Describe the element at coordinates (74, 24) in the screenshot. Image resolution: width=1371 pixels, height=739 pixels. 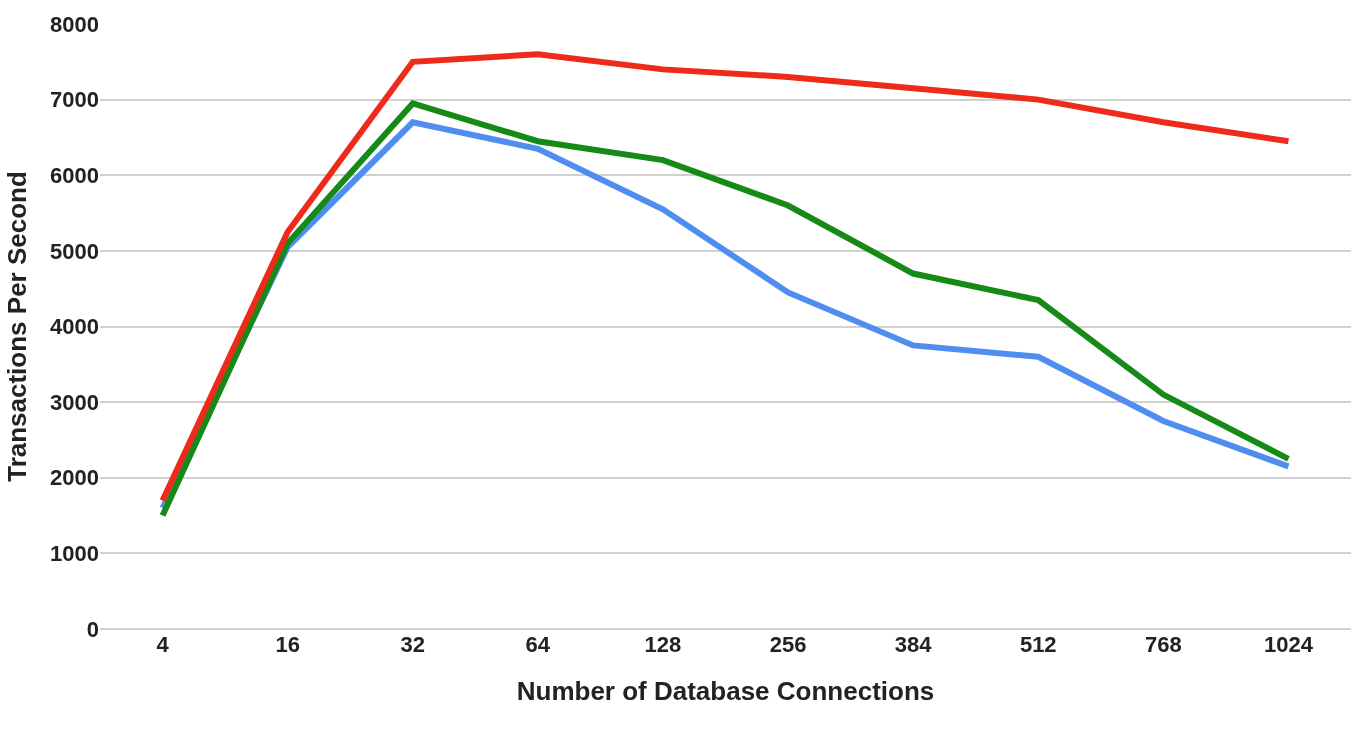
I see `y-tick-label: 8000` at that location.